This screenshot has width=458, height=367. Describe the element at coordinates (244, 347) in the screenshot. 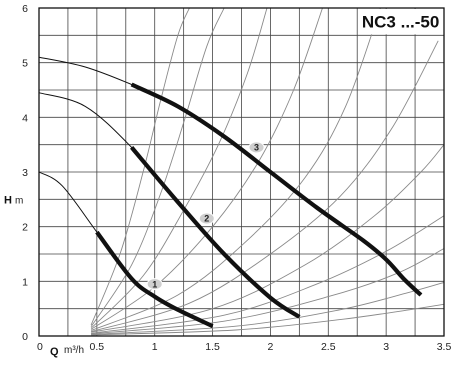

I see `x-tick-labels: 0 0.5 1 1.5 2 2.5 3 3.5` at that location.